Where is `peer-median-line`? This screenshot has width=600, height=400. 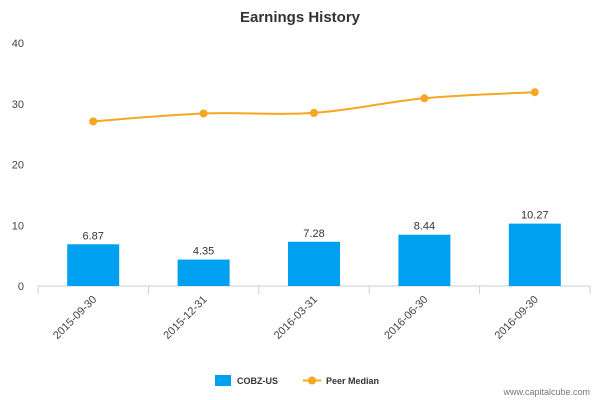
peer-median-line is located at coordinates (314, 107).